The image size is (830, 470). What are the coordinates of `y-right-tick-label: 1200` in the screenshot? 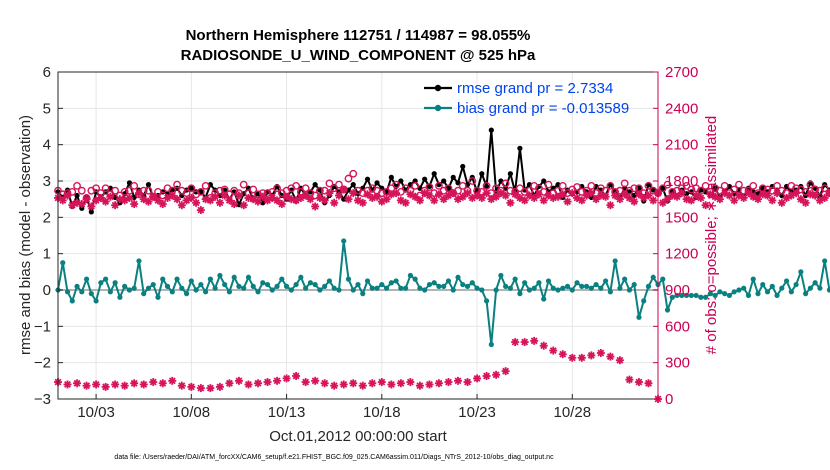 It's located at (681, 254).